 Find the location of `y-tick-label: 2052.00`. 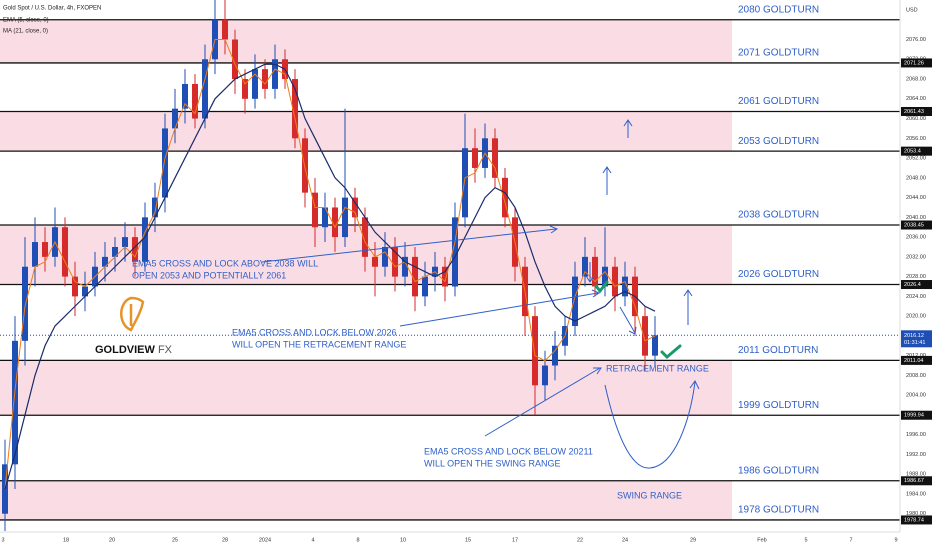

y-tick-label: 2052.00 is located at coordinates (916, 159).